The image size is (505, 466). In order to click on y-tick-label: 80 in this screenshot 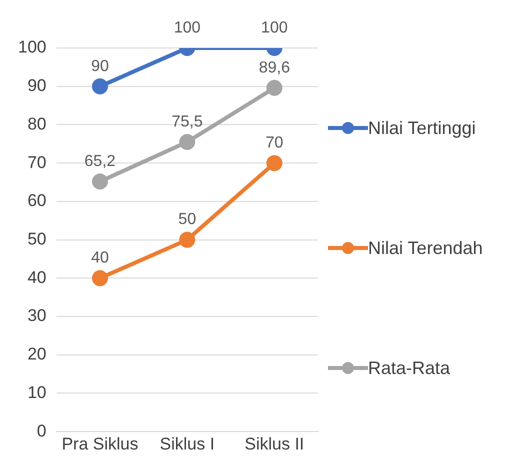, I will do `click(36, 124)`.